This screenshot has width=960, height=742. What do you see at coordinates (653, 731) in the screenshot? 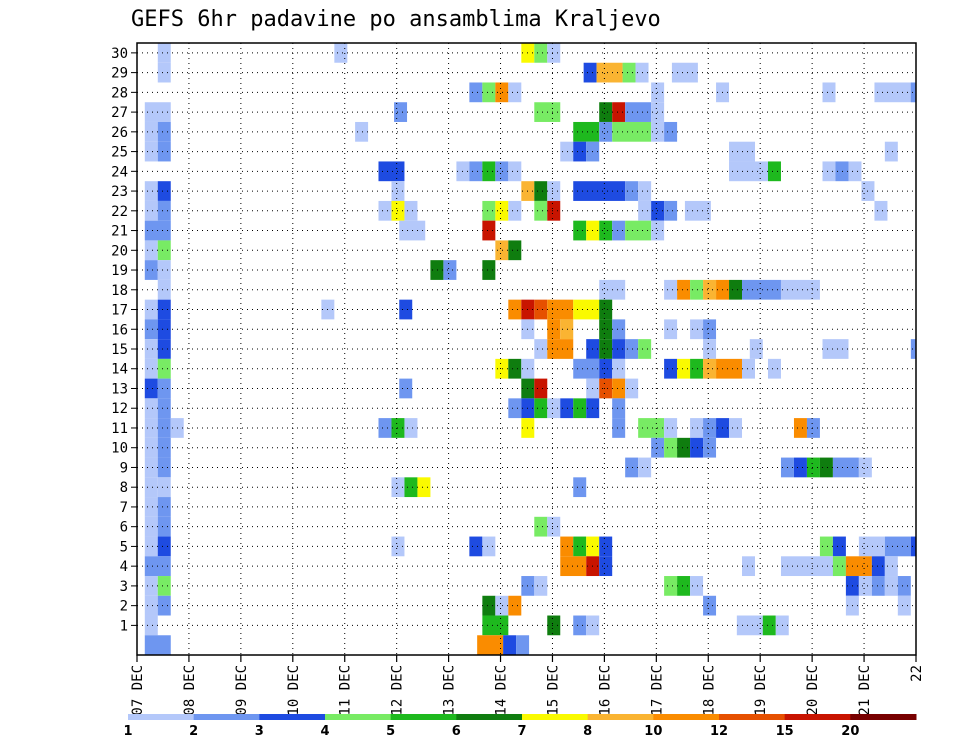
I see `colorbar-tick-label: 10` at bounding box center [653, 731].